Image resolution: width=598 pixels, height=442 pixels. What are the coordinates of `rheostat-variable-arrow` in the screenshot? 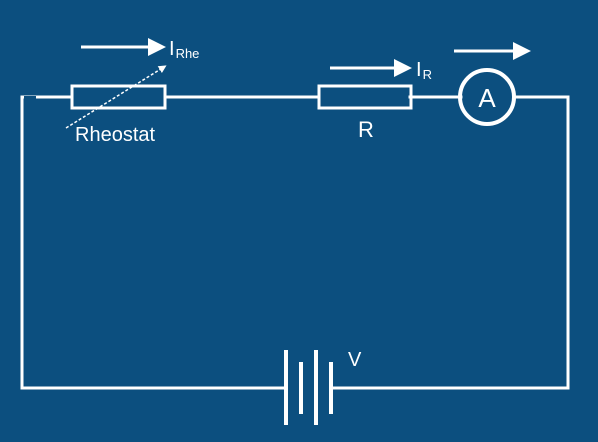 It's located at (116, 97).